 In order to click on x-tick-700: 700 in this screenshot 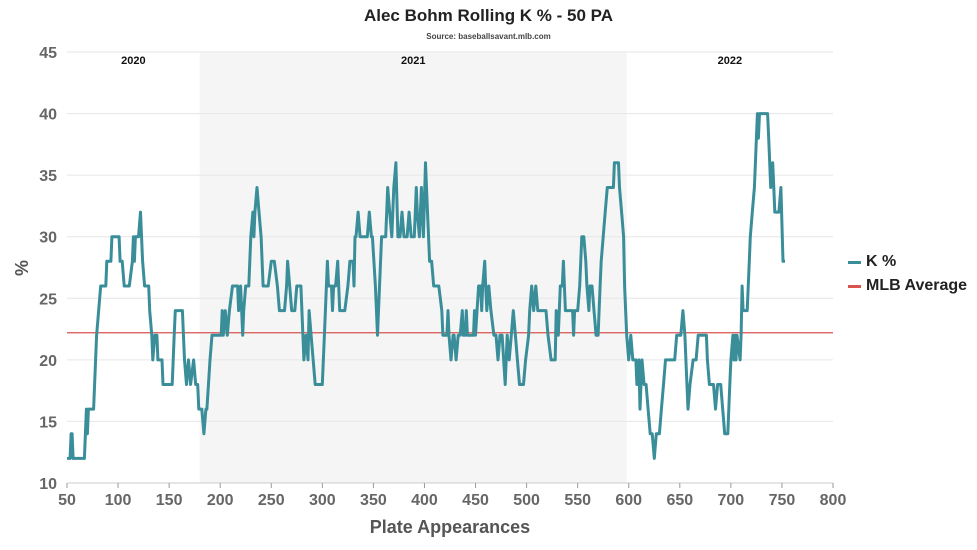, I will do `click(731, 500)`.